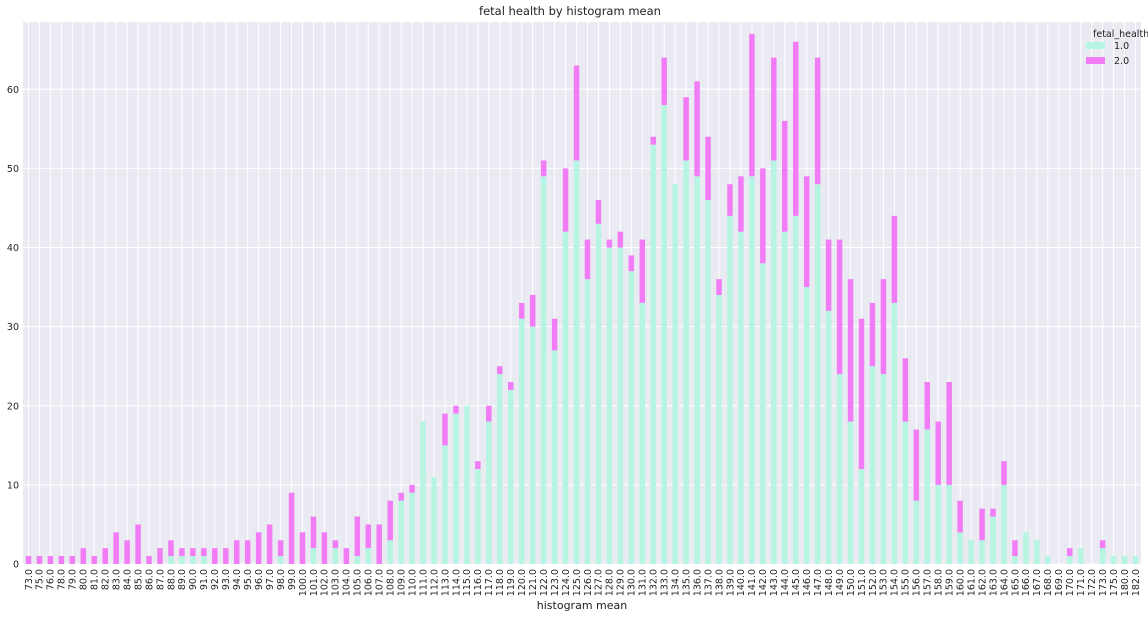 The width and height of the screenshot is (1148, 618). Describe the element at coordinates (1103, 582) in the screenshot. I see `x-tick-label: 173.0` at that location.